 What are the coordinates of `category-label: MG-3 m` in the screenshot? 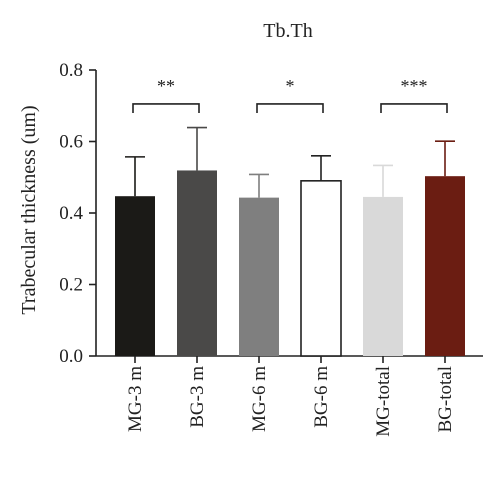 It's located at (135, 399).